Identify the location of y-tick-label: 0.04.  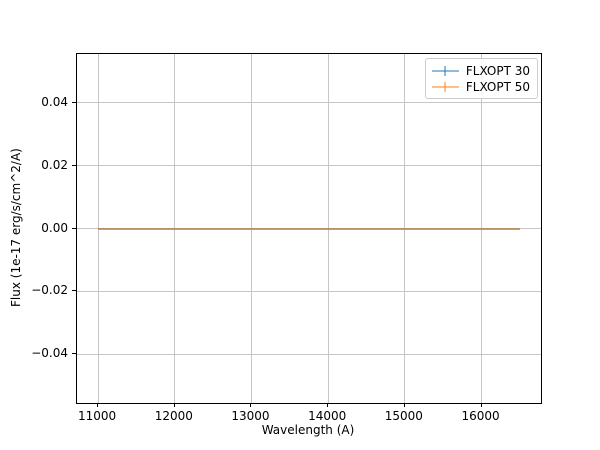
(54, 101).